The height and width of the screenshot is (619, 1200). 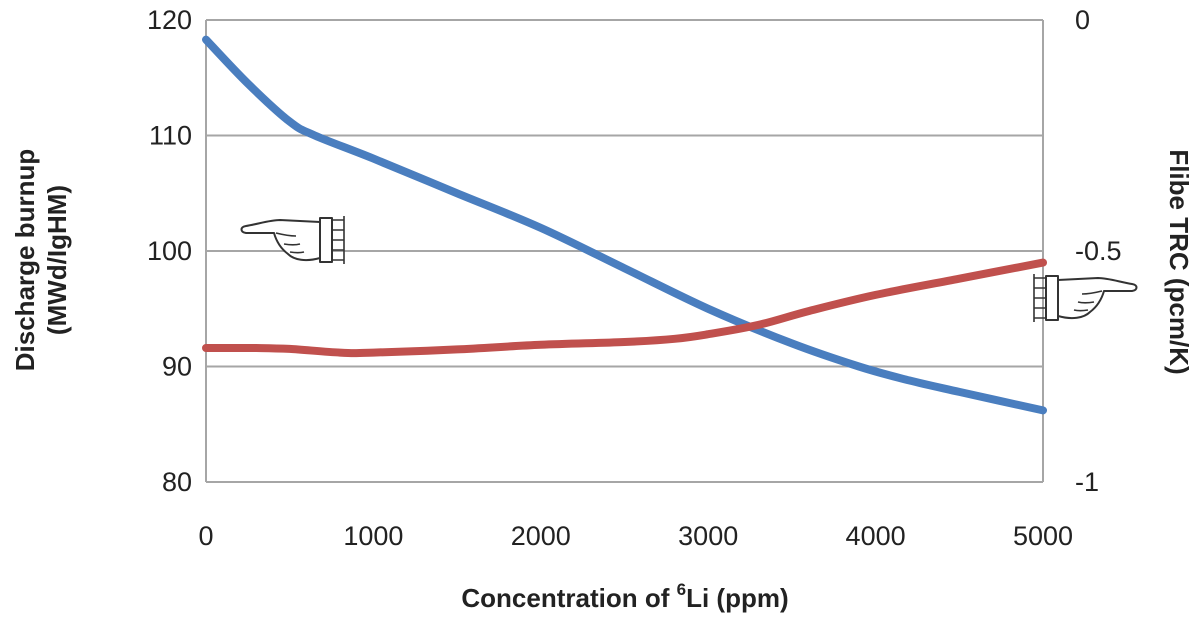 I want to click on left-tick-label: 90, so click(x=177, y=367).